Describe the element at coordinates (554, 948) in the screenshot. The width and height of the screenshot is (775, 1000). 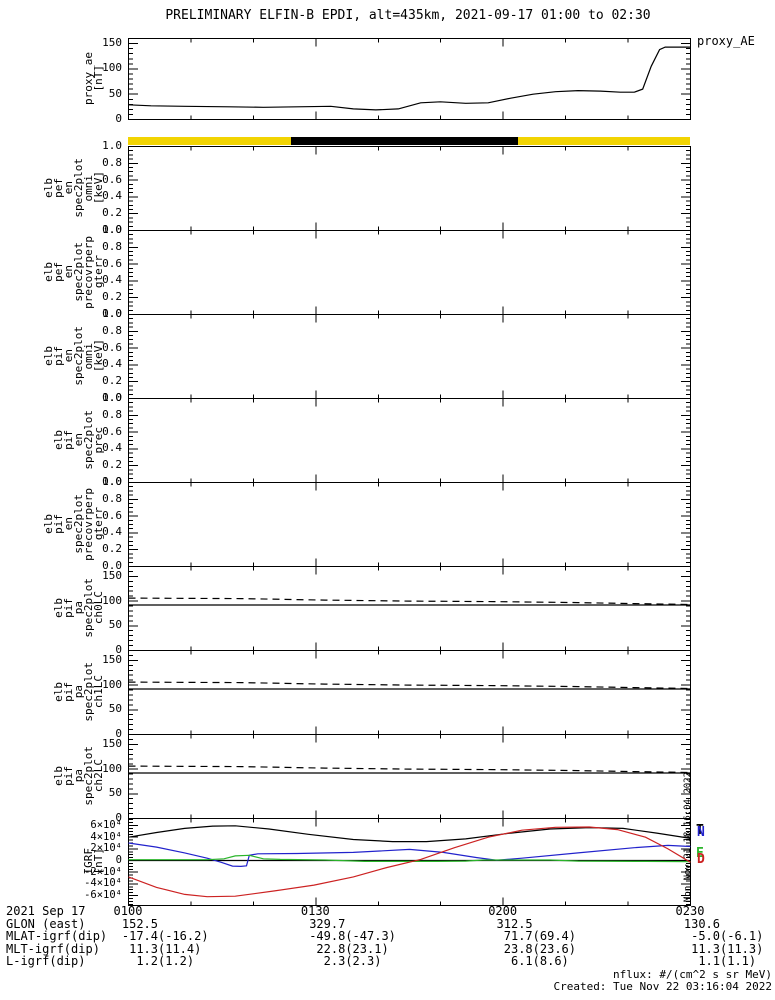
I see `ephemeris-value-paren: (23.6)` at that location.